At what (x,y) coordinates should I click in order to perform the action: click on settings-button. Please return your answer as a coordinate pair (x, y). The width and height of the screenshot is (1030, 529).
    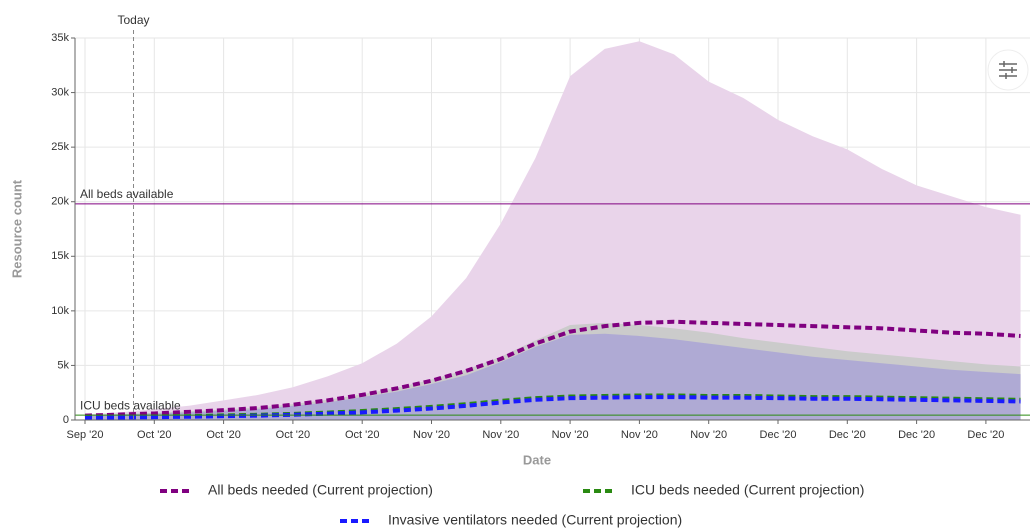
    Looking at the image, I should click on (1008, 70).